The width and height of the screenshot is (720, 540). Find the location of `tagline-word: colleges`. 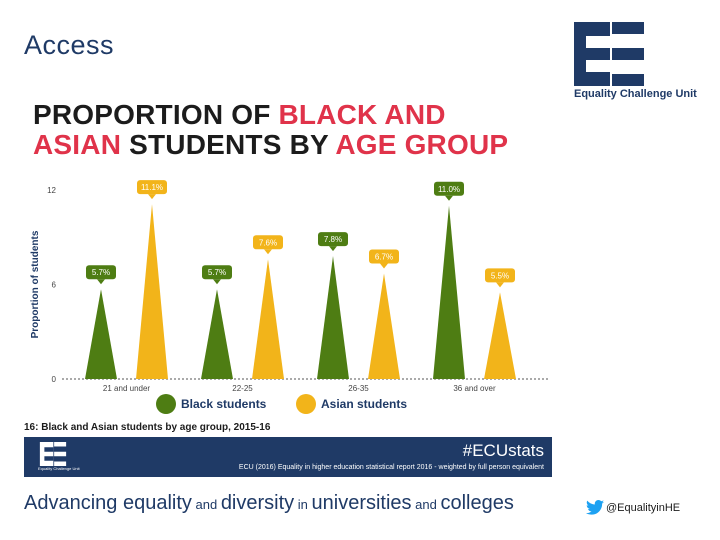

tagline-word: colleges is located at coordinates (477, 503).